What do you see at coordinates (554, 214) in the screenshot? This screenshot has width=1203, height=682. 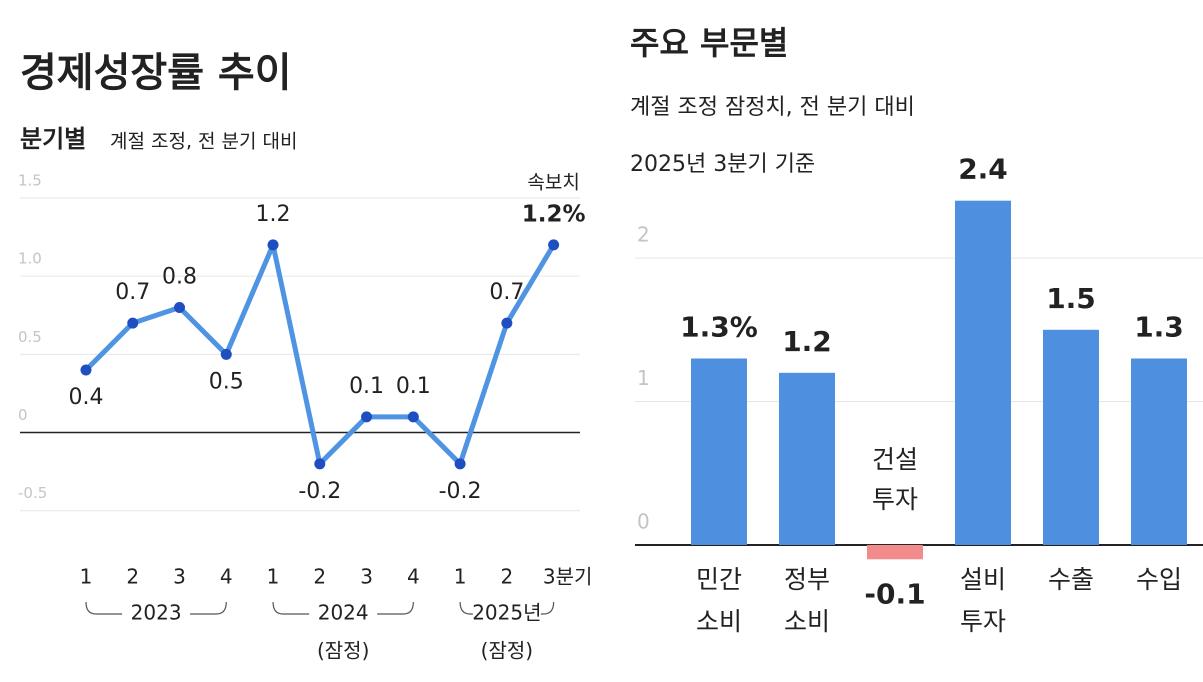 I see `value-label: 1.2%` at bounding box center [554, 214].